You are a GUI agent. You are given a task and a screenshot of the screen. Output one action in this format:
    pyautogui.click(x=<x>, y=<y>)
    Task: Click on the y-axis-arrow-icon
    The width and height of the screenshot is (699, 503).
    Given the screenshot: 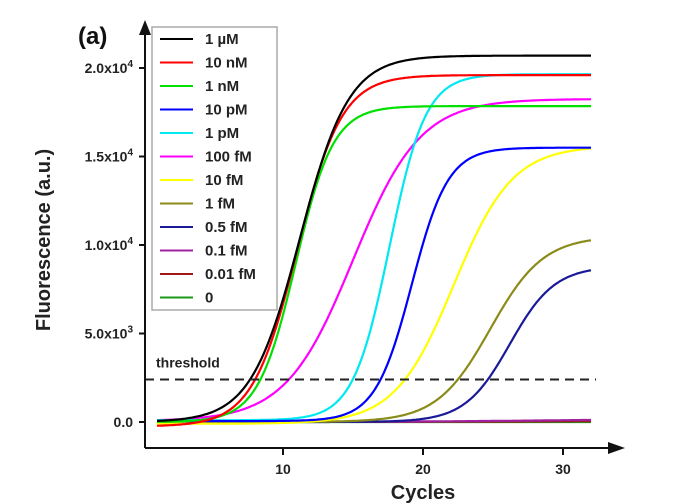 What is the action you would take?
    pyautogui.click(x=145, y=27)
    